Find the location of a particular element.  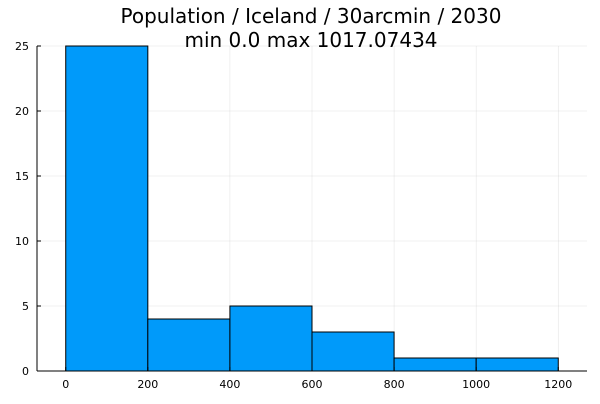

x-tick-label: 400 is located at coordinates (229, 384).